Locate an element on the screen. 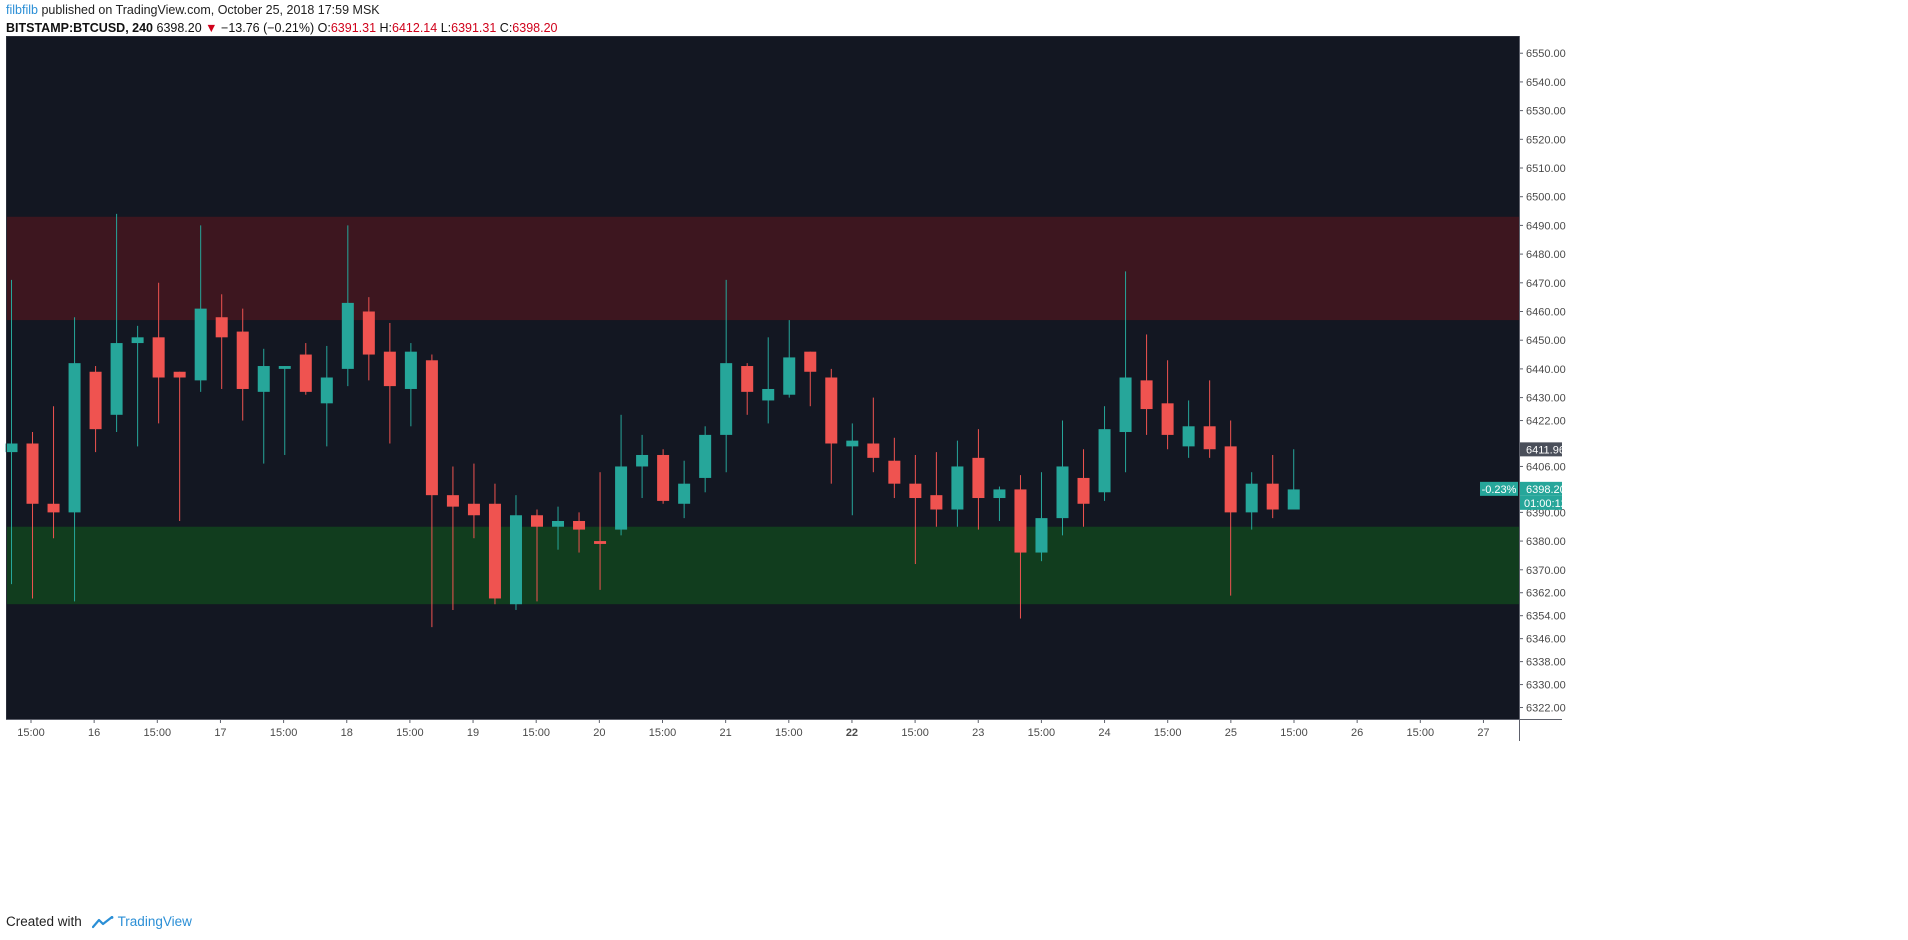 The height and width of the screenshot is (940, 1908). open-value: 6391.31 is located at coordinates (353, 28).